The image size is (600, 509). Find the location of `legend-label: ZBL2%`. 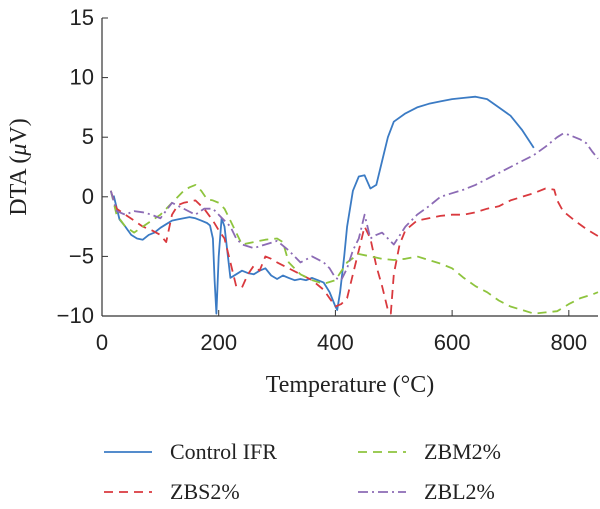

legend-label: ZBL2% is located at coordinates (459, 491).